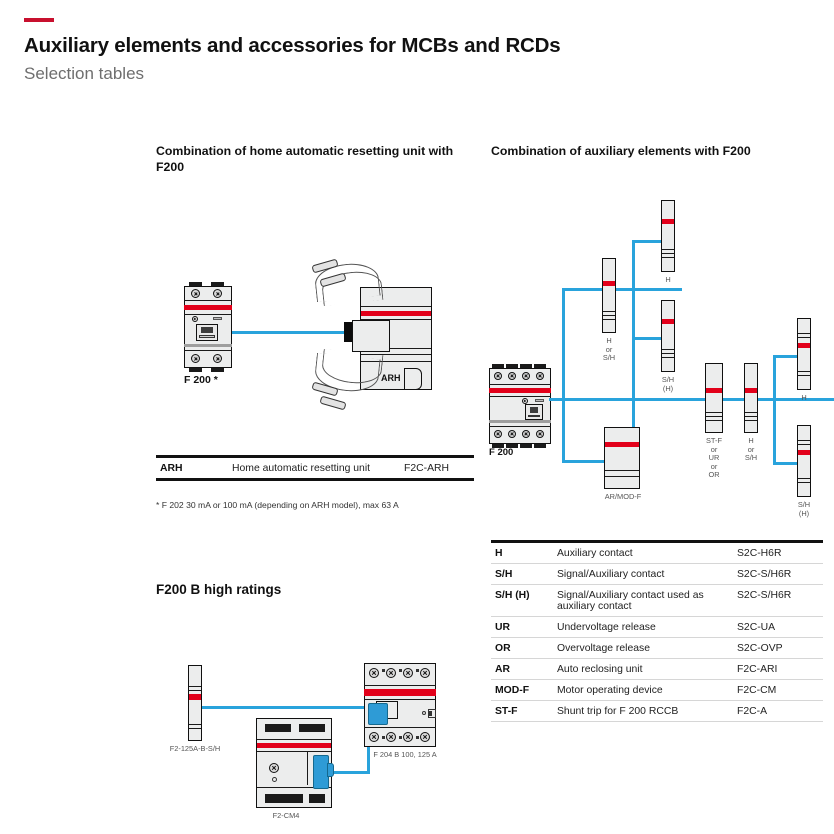 This screenshot has height=834, width=834. Describe the element at coordinates (774, 410) in the screenshot. I see `aux-wire-right-fork-vertical` at that location.